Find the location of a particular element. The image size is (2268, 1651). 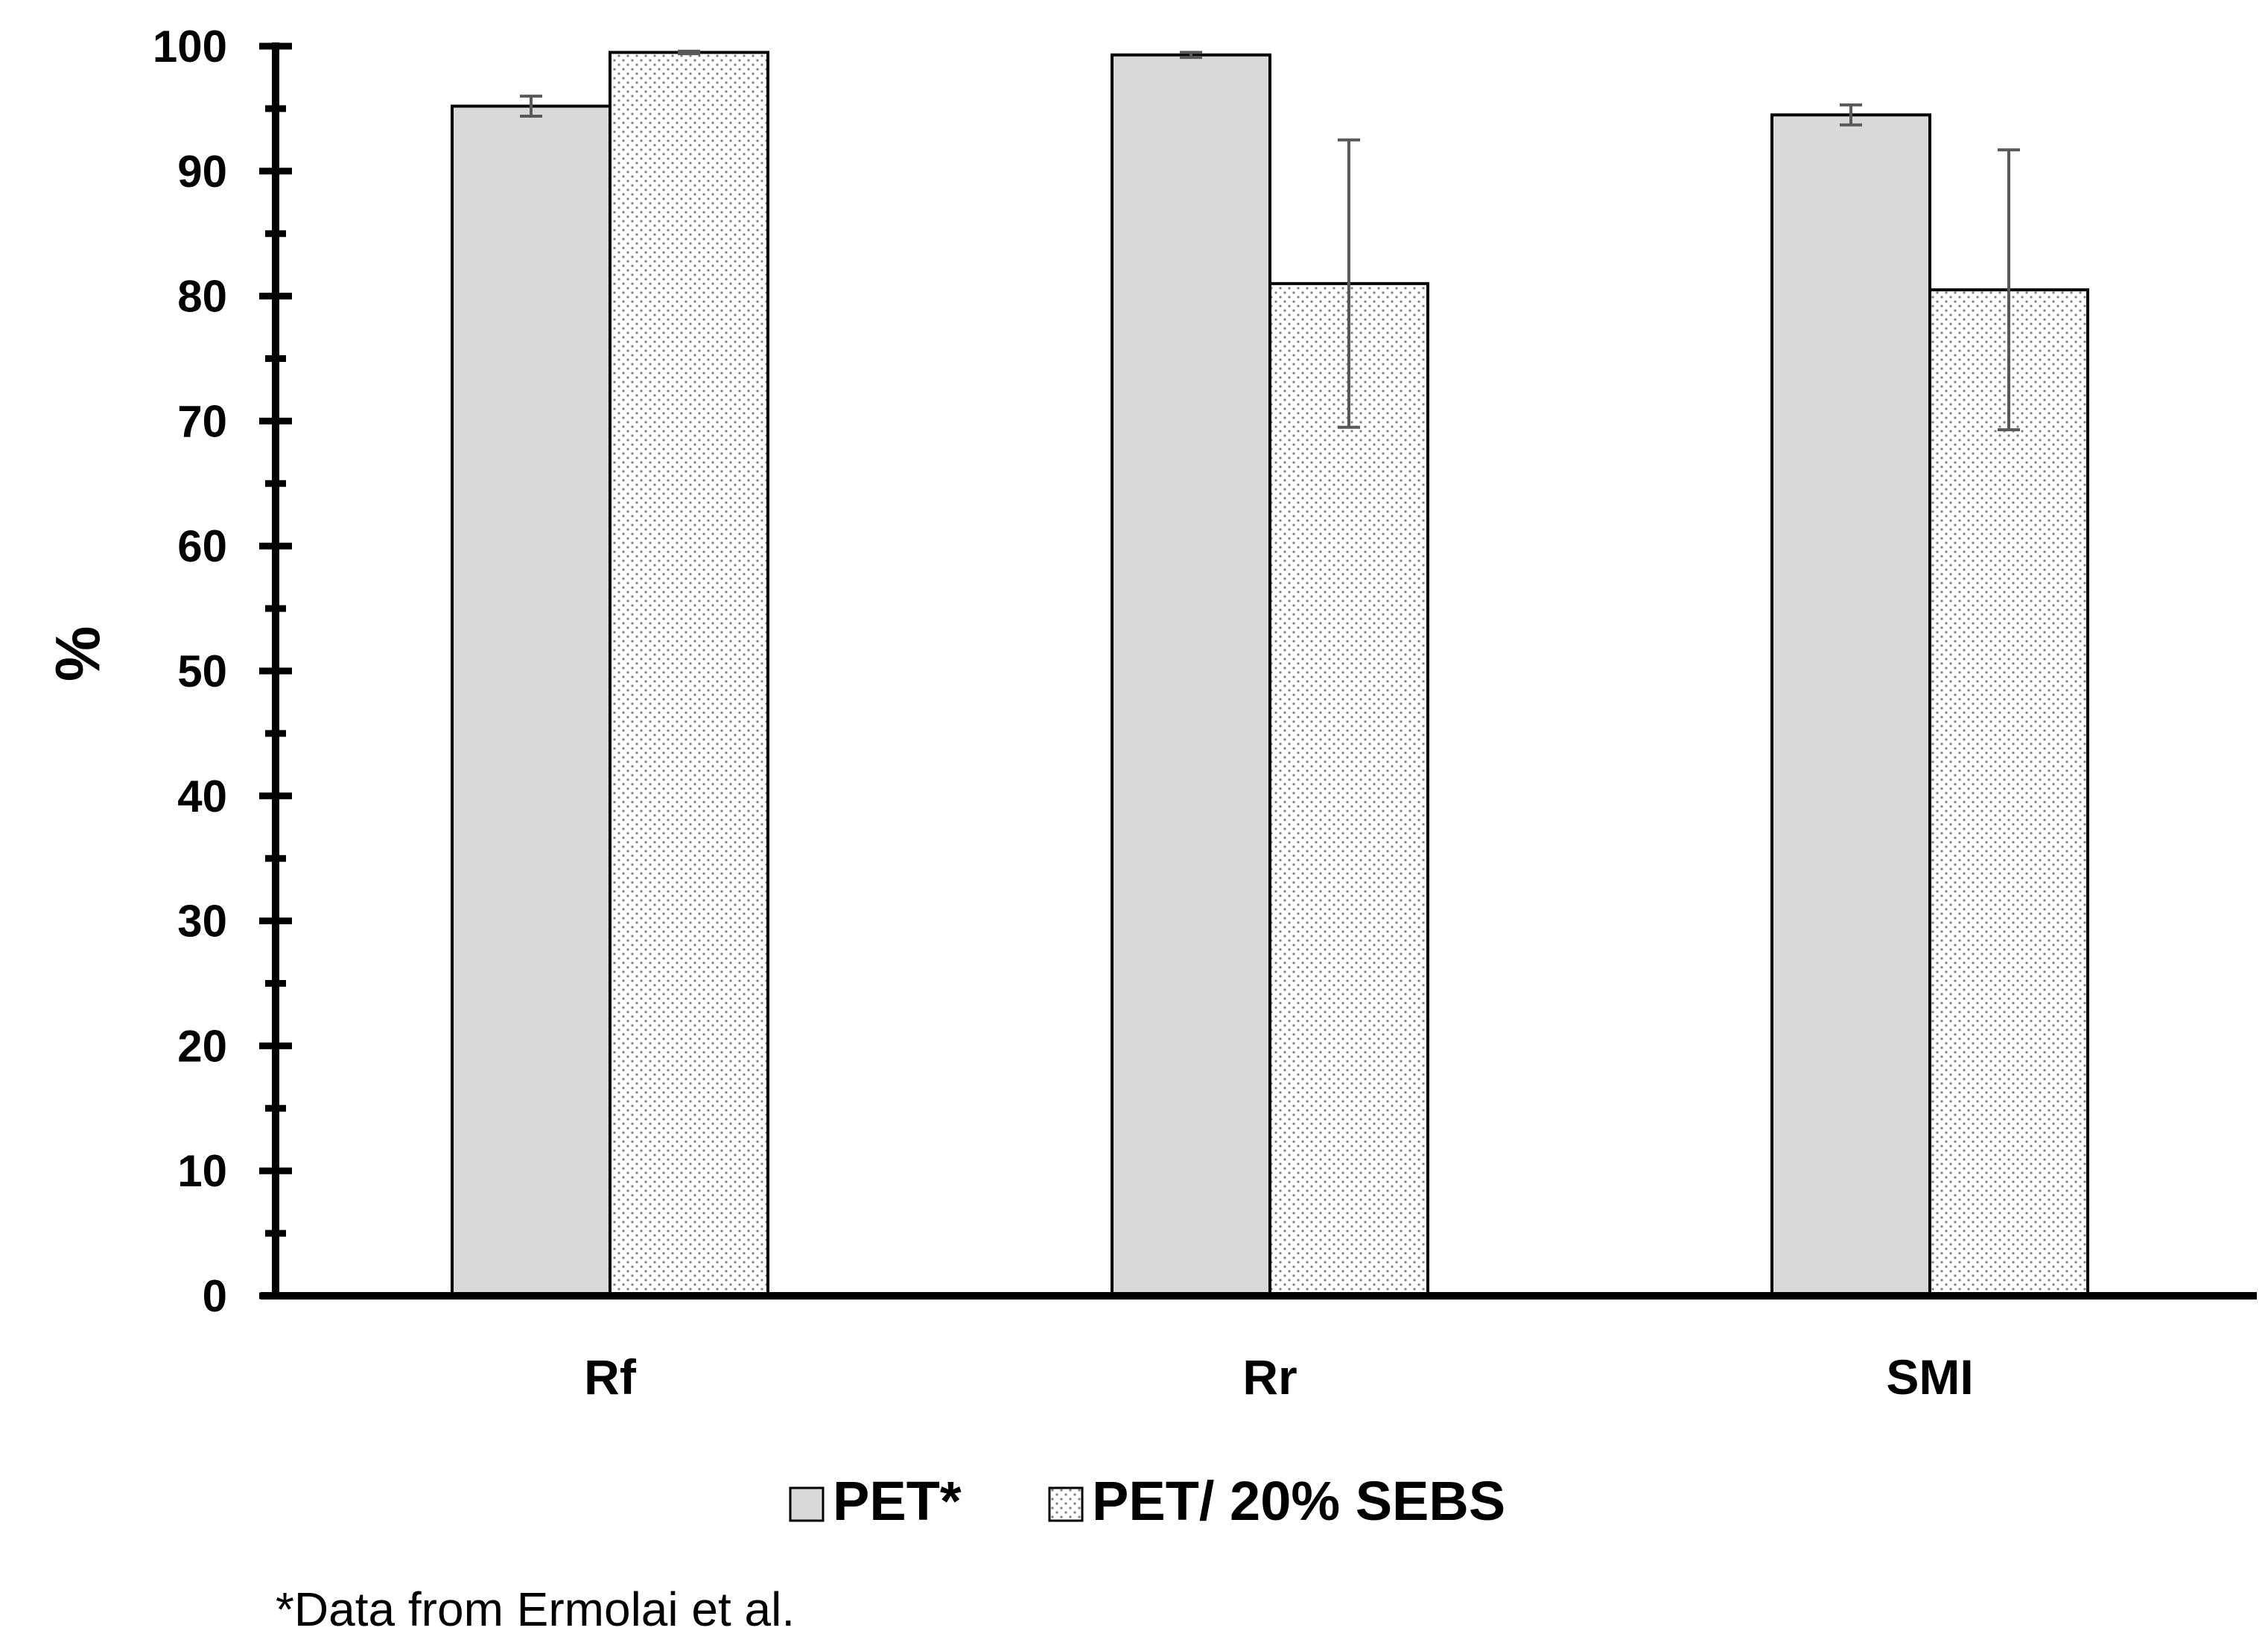

footnote: *Data from Ermolai et al. is located at coordinates (536, 1609).